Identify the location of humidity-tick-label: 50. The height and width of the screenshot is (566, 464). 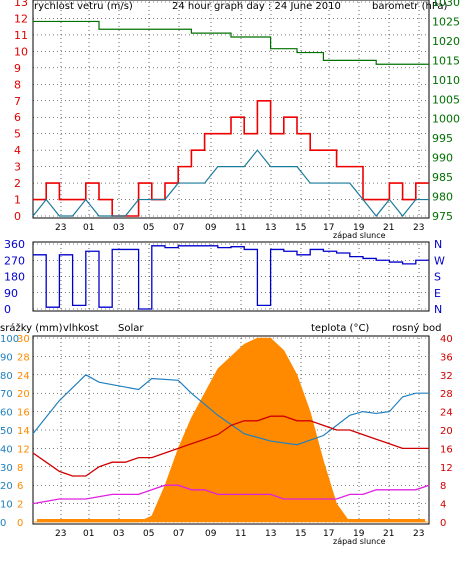
(6, 431).